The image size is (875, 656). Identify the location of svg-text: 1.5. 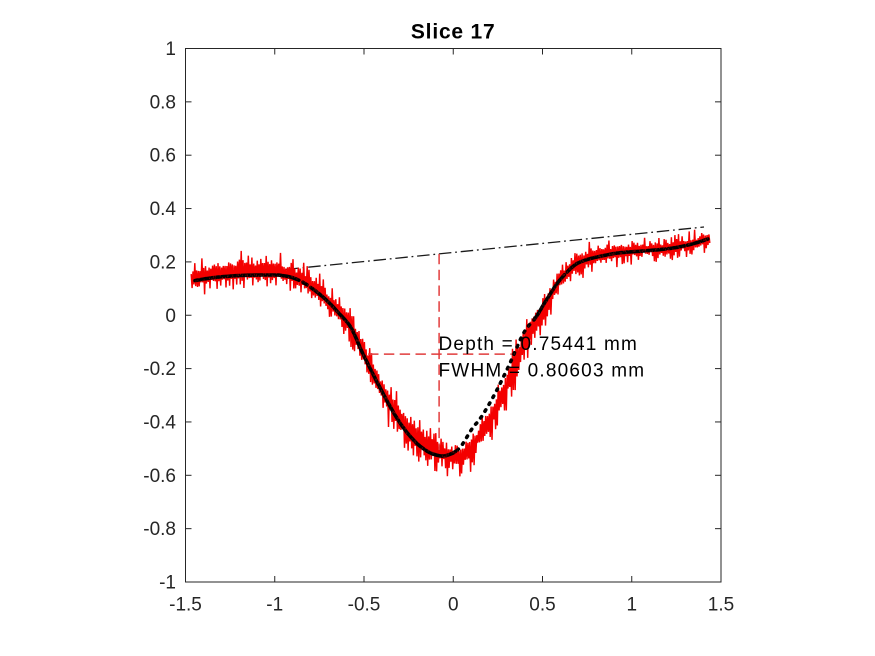
(721, 605).